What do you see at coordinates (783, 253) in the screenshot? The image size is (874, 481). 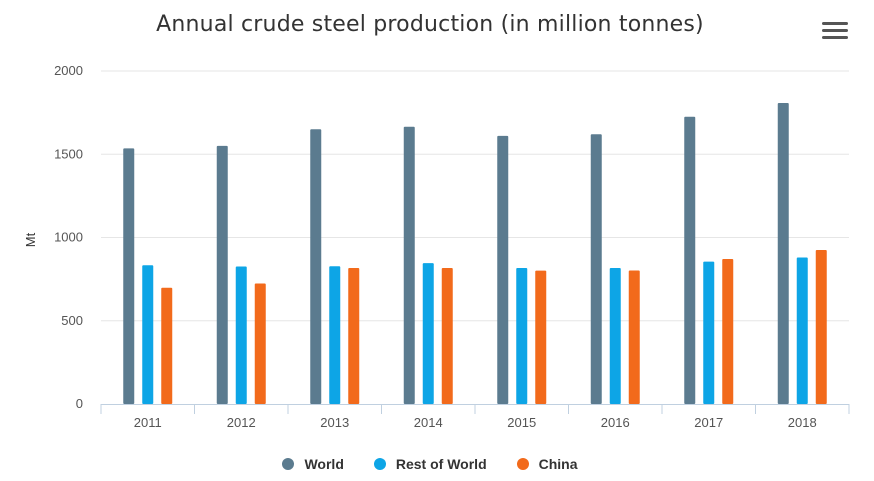 I see `bar-world-2018` at bounding box center [783, 253].